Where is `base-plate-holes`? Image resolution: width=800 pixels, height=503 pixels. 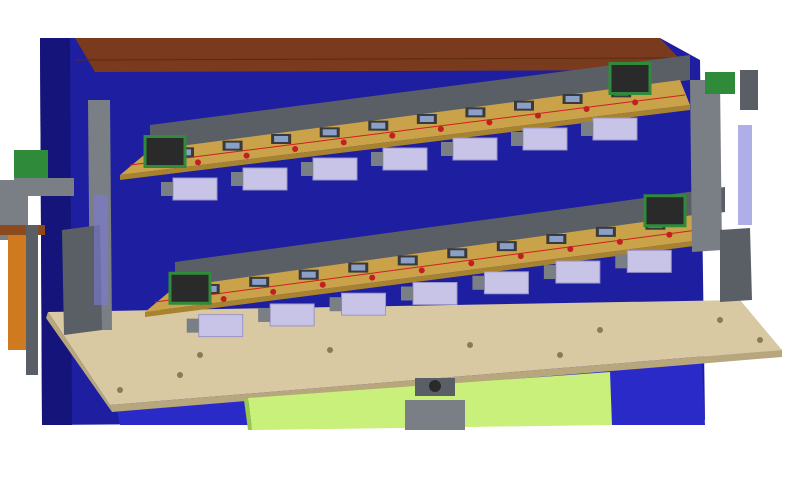
base-plate-holes is located at coordinates (415, 355).